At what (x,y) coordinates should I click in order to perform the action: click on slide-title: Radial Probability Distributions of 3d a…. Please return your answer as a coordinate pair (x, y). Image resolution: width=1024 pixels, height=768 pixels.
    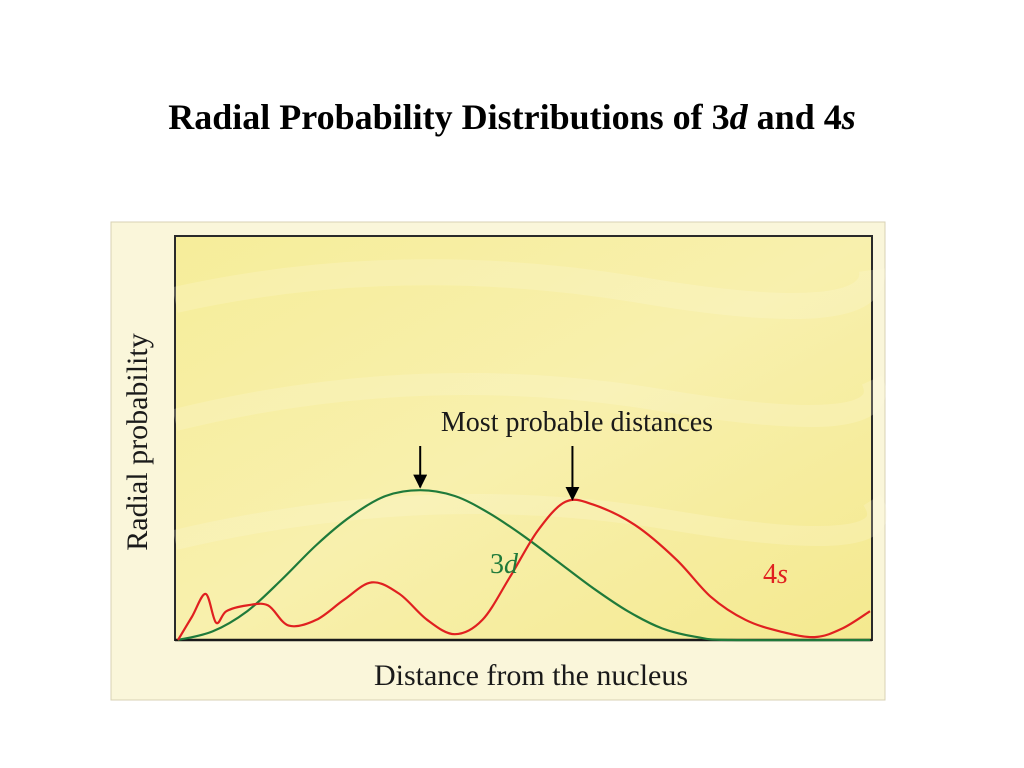
    Looking at the image, I should click on (512, 117).